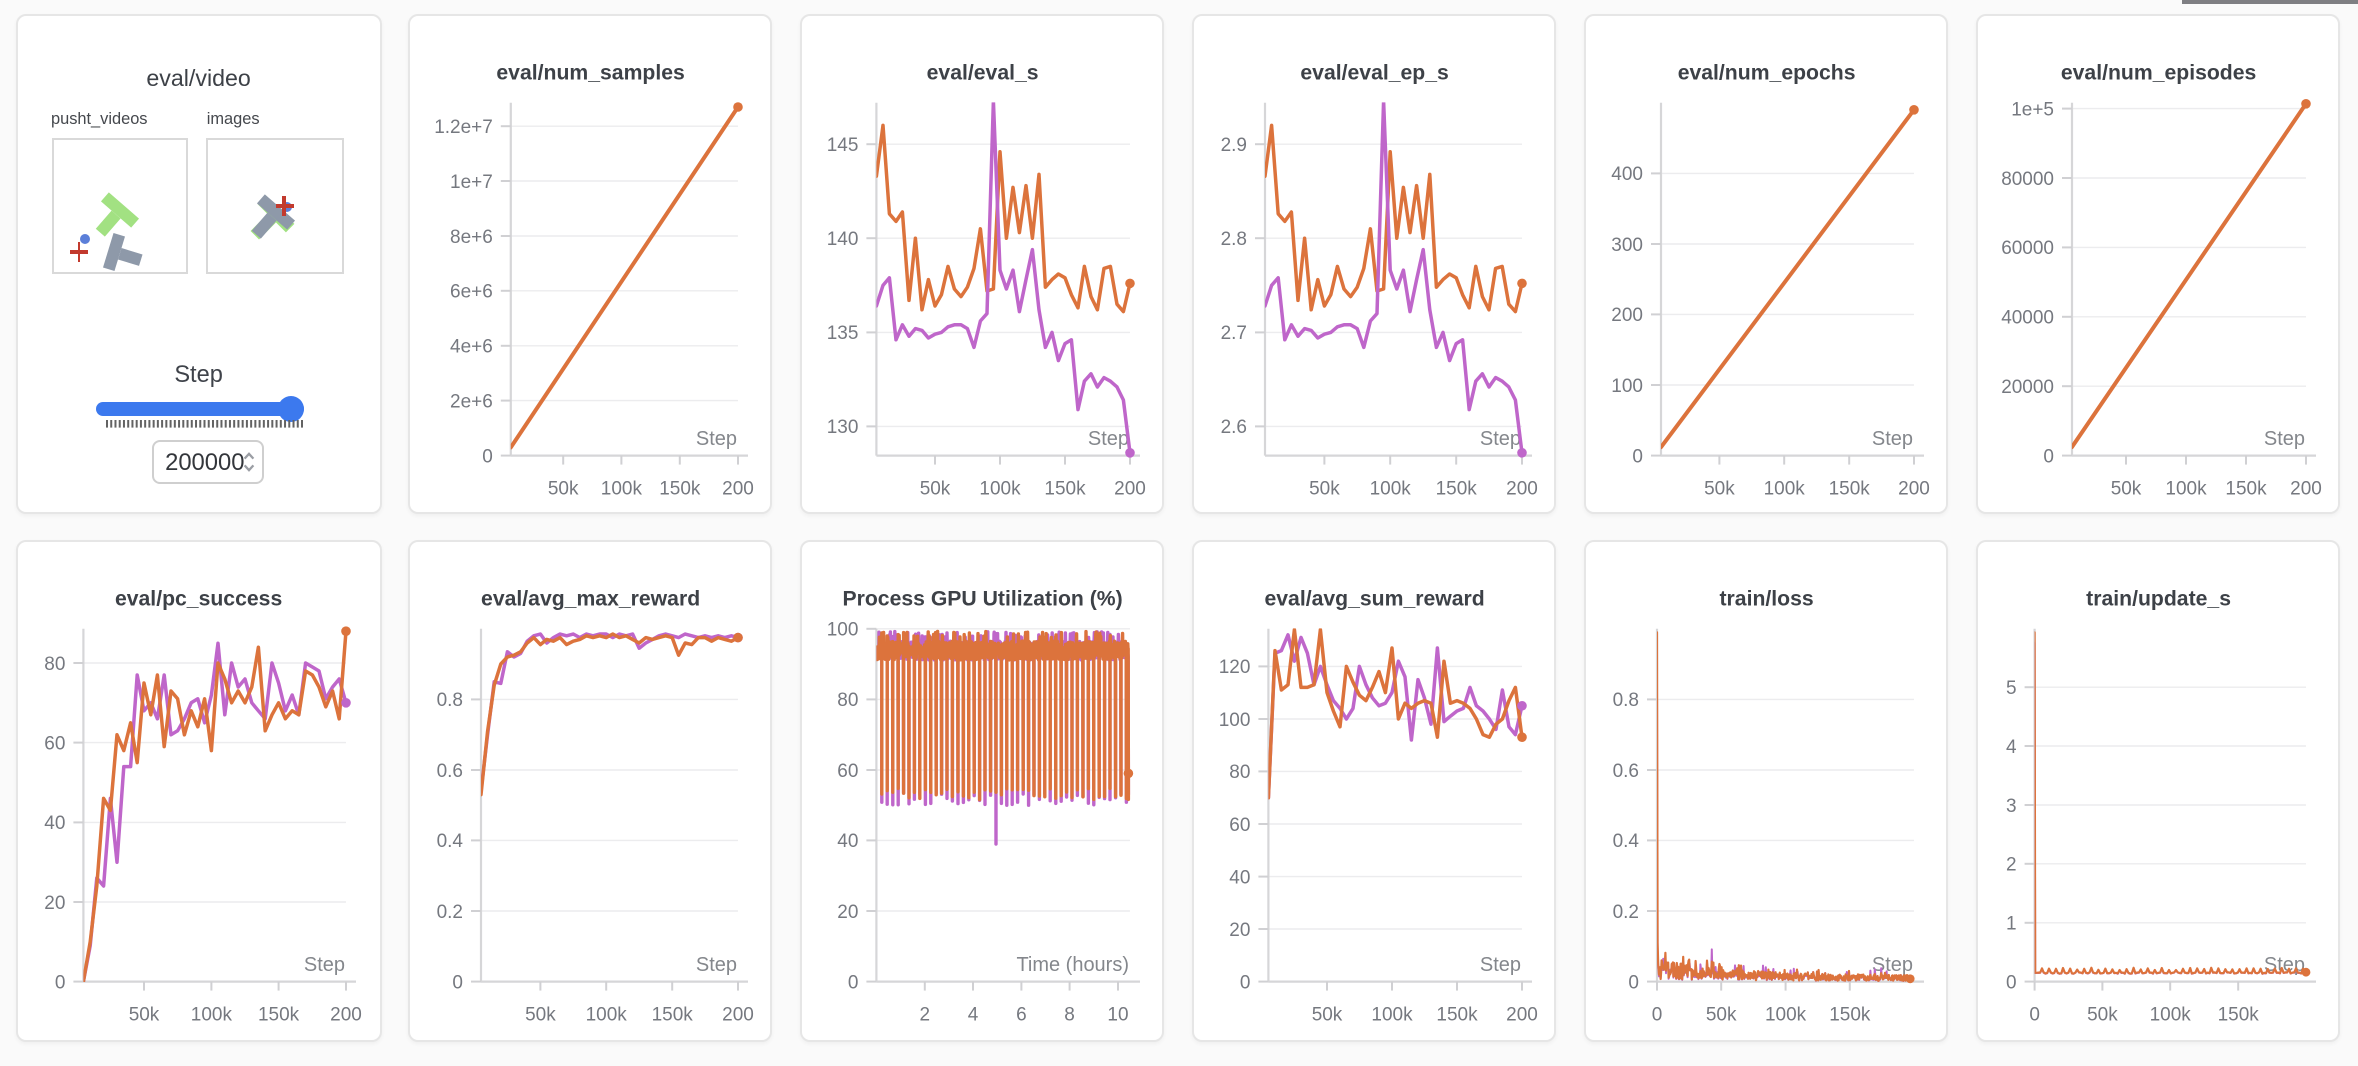  Describe the element at coordinates (1374, 72) in the screenshot. I see `svg-text: eval/eval_ep_s` at that location.